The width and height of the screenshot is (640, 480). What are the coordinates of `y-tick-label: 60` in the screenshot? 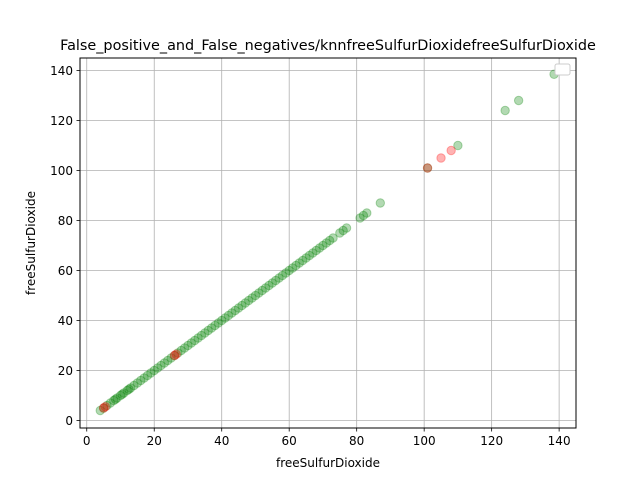 It's located at (65, 271).